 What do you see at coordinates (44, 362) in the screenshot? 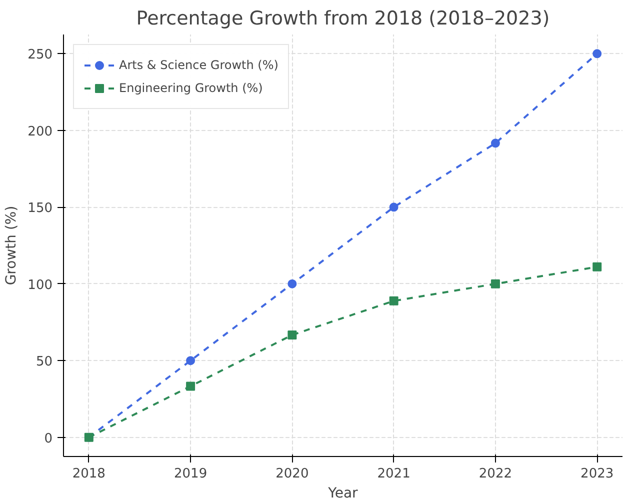
I see `y-tick-label: 50` at bounding box center [44, 362].